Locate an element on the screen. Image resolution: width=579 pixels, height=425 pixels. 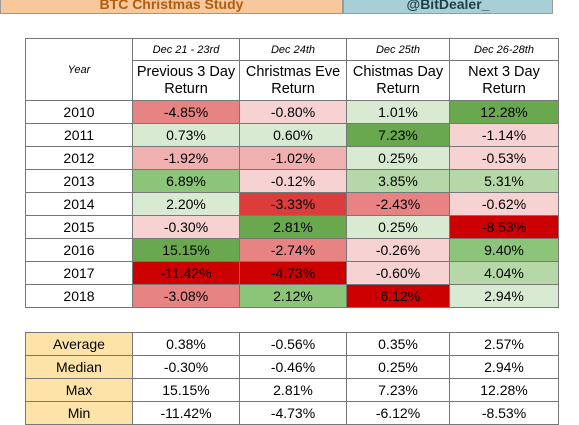
return-cell: -3.08% is located at coordinates (186, 296).